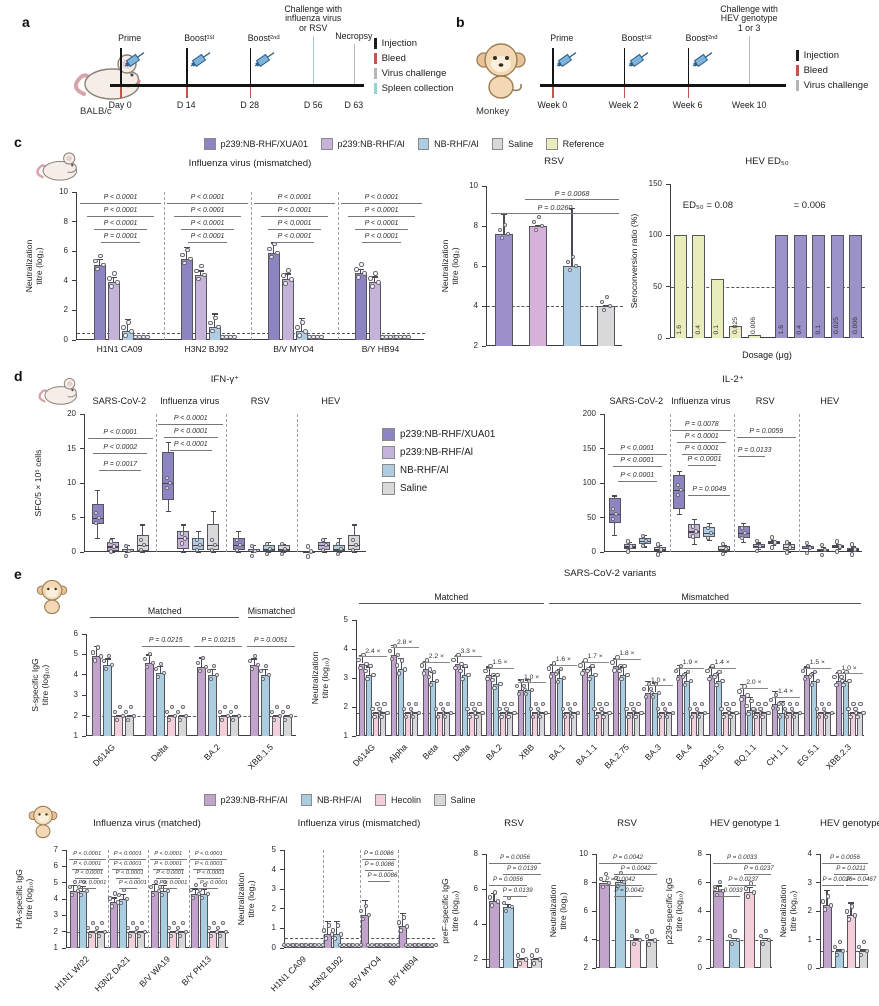 This screenshot has height=1006, width=879. What do you see at coordinates (781, 329) in the screenshot?
I see `bar-dosage-label: 1.6` at bounding box center [781, 329].